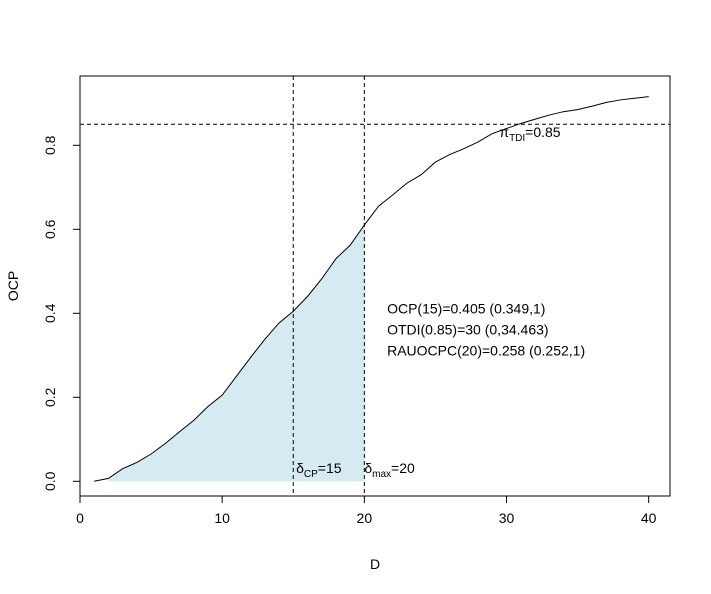 The height and width of the screenshot is (594, 711). What do you see at coordinates (504, 132) in the screenshot?
I see `pi-symbol: π` at bounding box center [504, 132].